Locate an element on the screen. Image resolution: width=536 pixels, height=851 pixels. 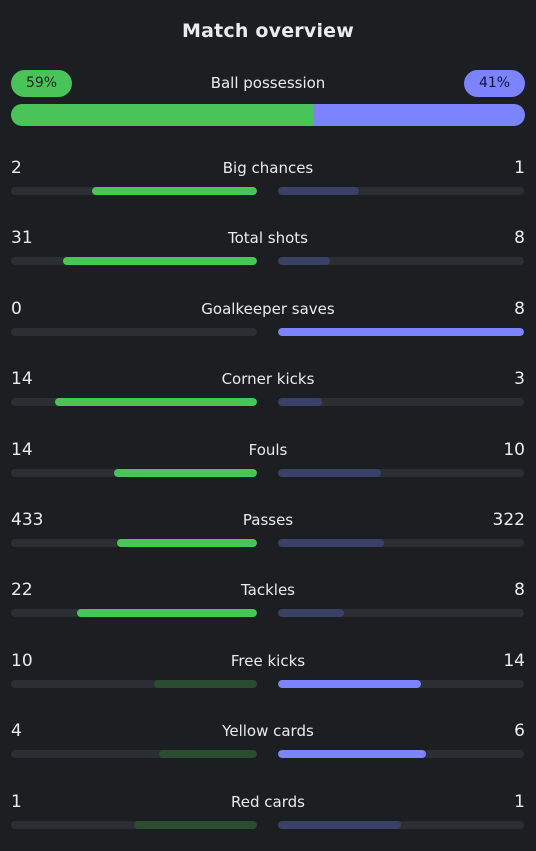
home-stat-value: 2 is located at coordinates (16, 168).